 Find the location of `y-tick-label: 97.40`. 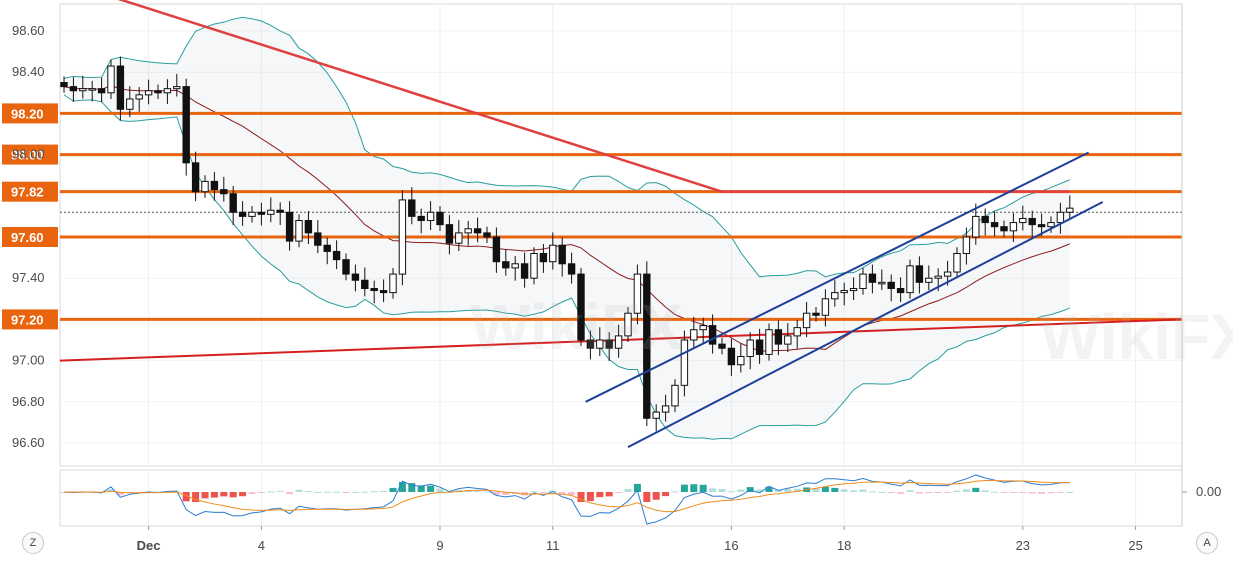

y-tick-label: 97.40 is located at coordinates (28, 277).